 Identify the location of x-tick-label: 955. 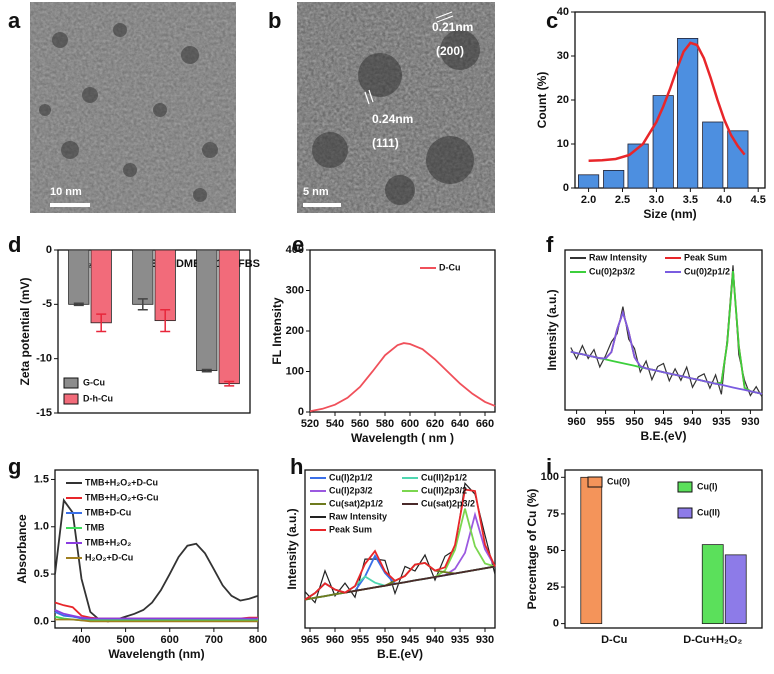
(360, 640).